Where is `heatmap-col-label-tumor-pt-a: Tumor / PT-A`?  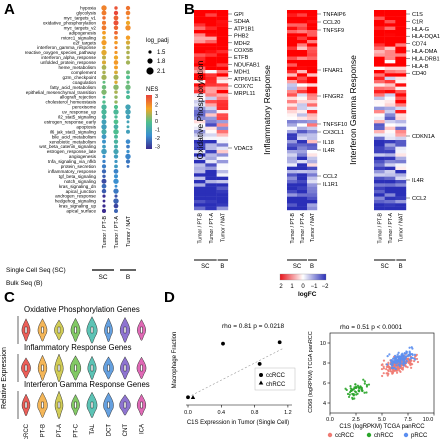 heatmap-col-label-tumor-pt-a: Tumor / PT-A is located at coordinates (391, 227).